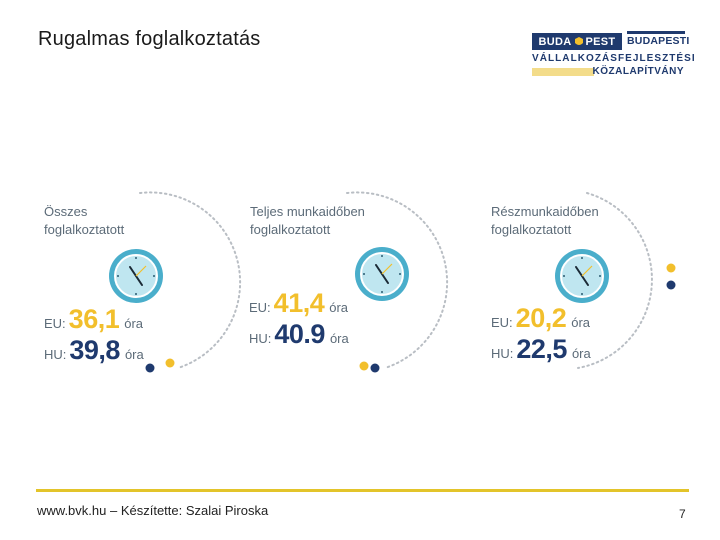  I want to click on hu-value-row: HU: 40.9 óra, so click(299, 334).